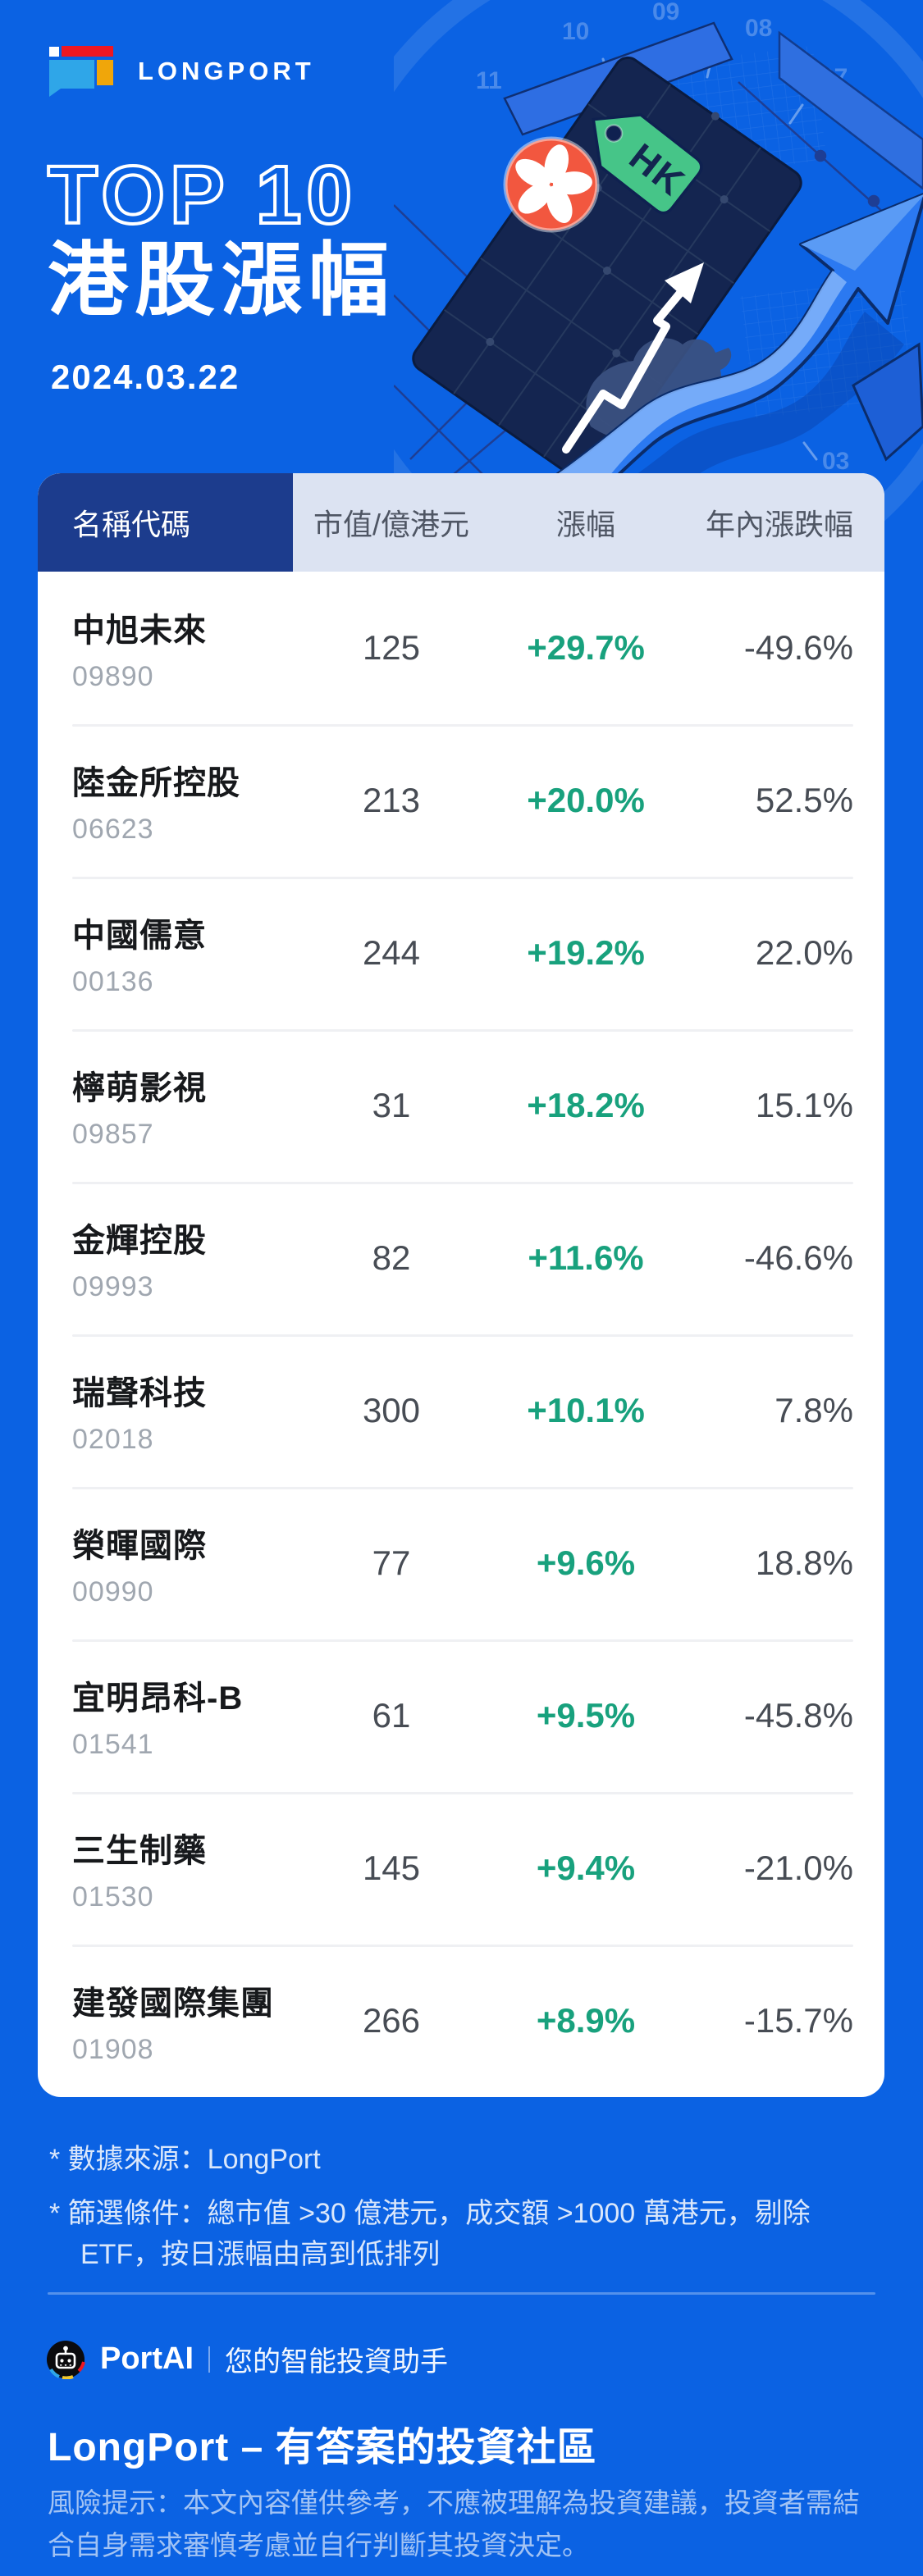 The image size is (923, 2576). I want to click on market-cap-value: 61, so click(392, 1715).